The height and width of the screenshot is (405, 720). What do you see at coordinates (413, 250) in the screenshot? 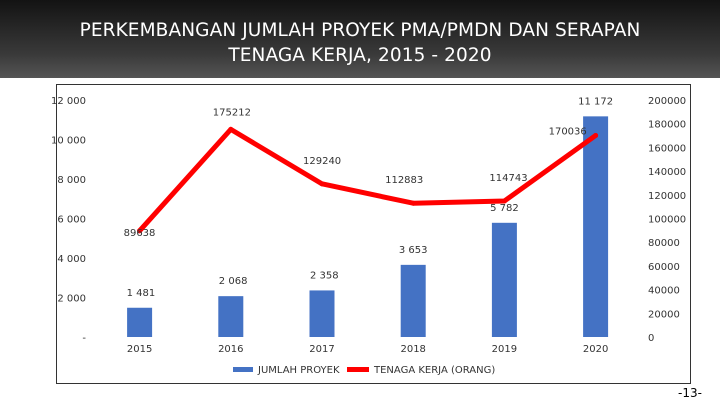
I see `bar-data-label: 3 653` at bounding box center [413, 250].